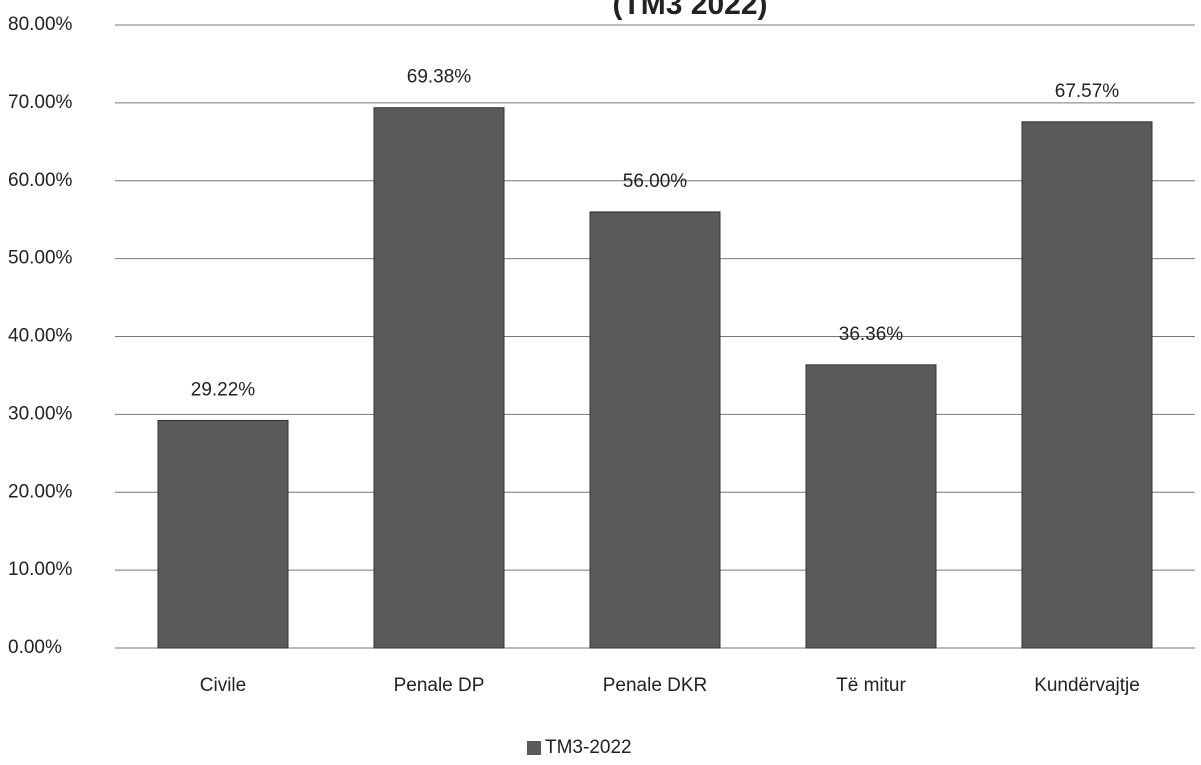 The image size is (1201, 765). What do you see at coordinates (655, 685) in the screenshot?
I see `x-tick-label: Penale DKR` at bounding box center [655, 685].